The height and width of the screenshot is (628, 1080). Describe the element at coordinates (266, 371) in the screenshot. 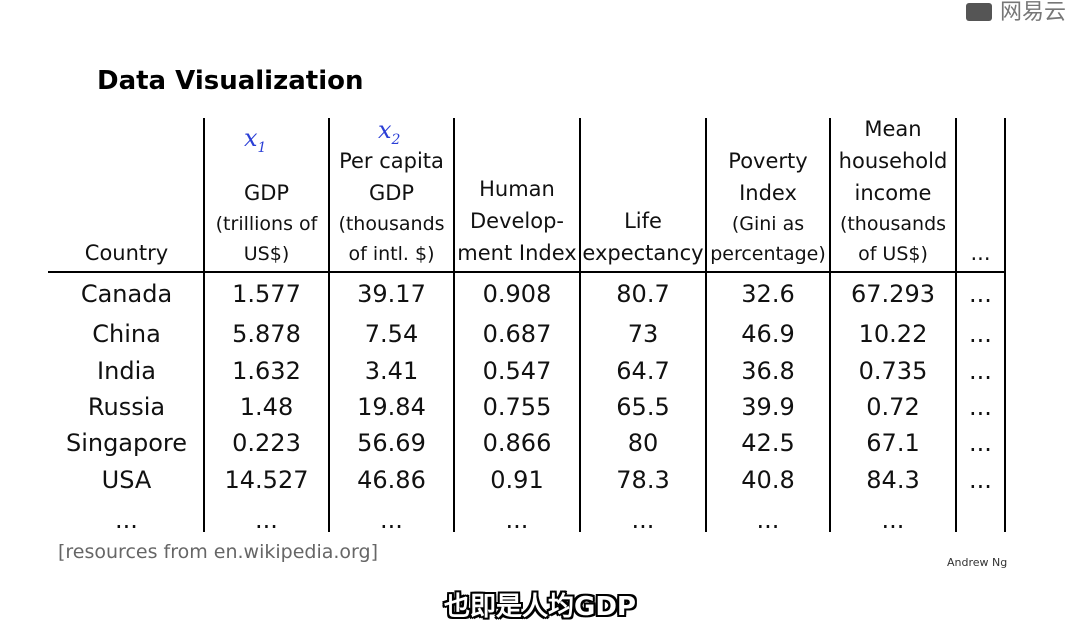

I see `value-cell: 1.632` at that location.